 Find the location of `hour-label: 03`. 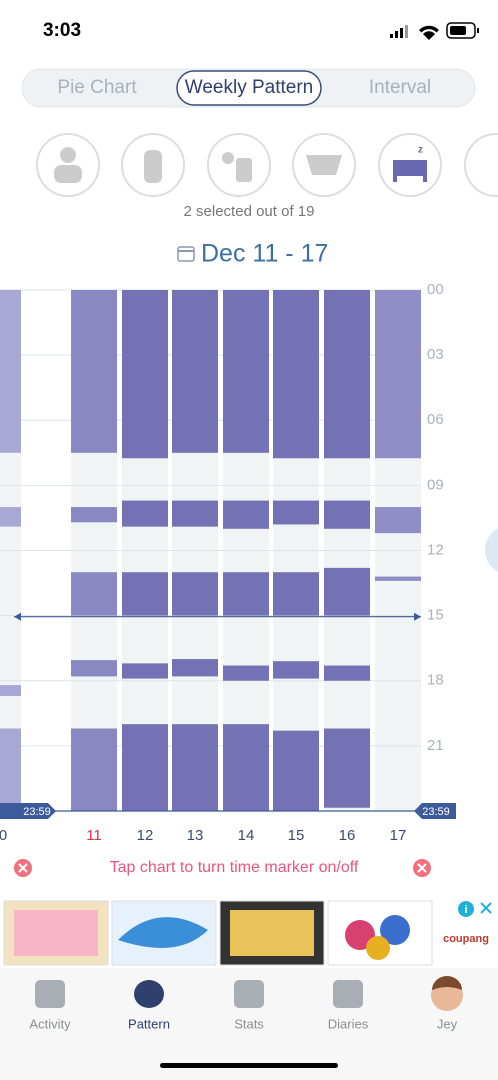

hour-label: 03 is located at coordinates (435, 354).